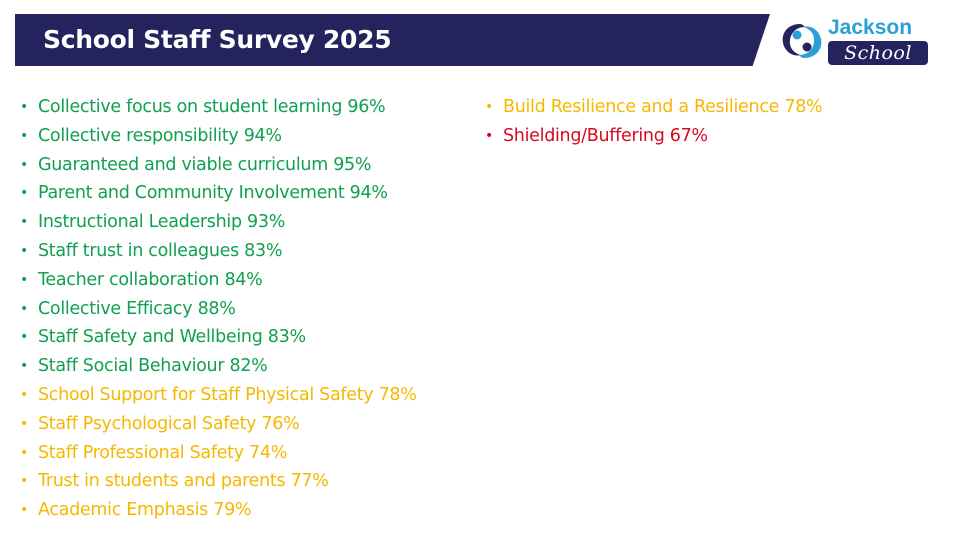 This screenshot has height=540, width=960. What do you see at coordinates (183, 481) in the screenshot?
I see `survey-result-label: Trust in students and parents 77%` at bounding box center [183, 481].